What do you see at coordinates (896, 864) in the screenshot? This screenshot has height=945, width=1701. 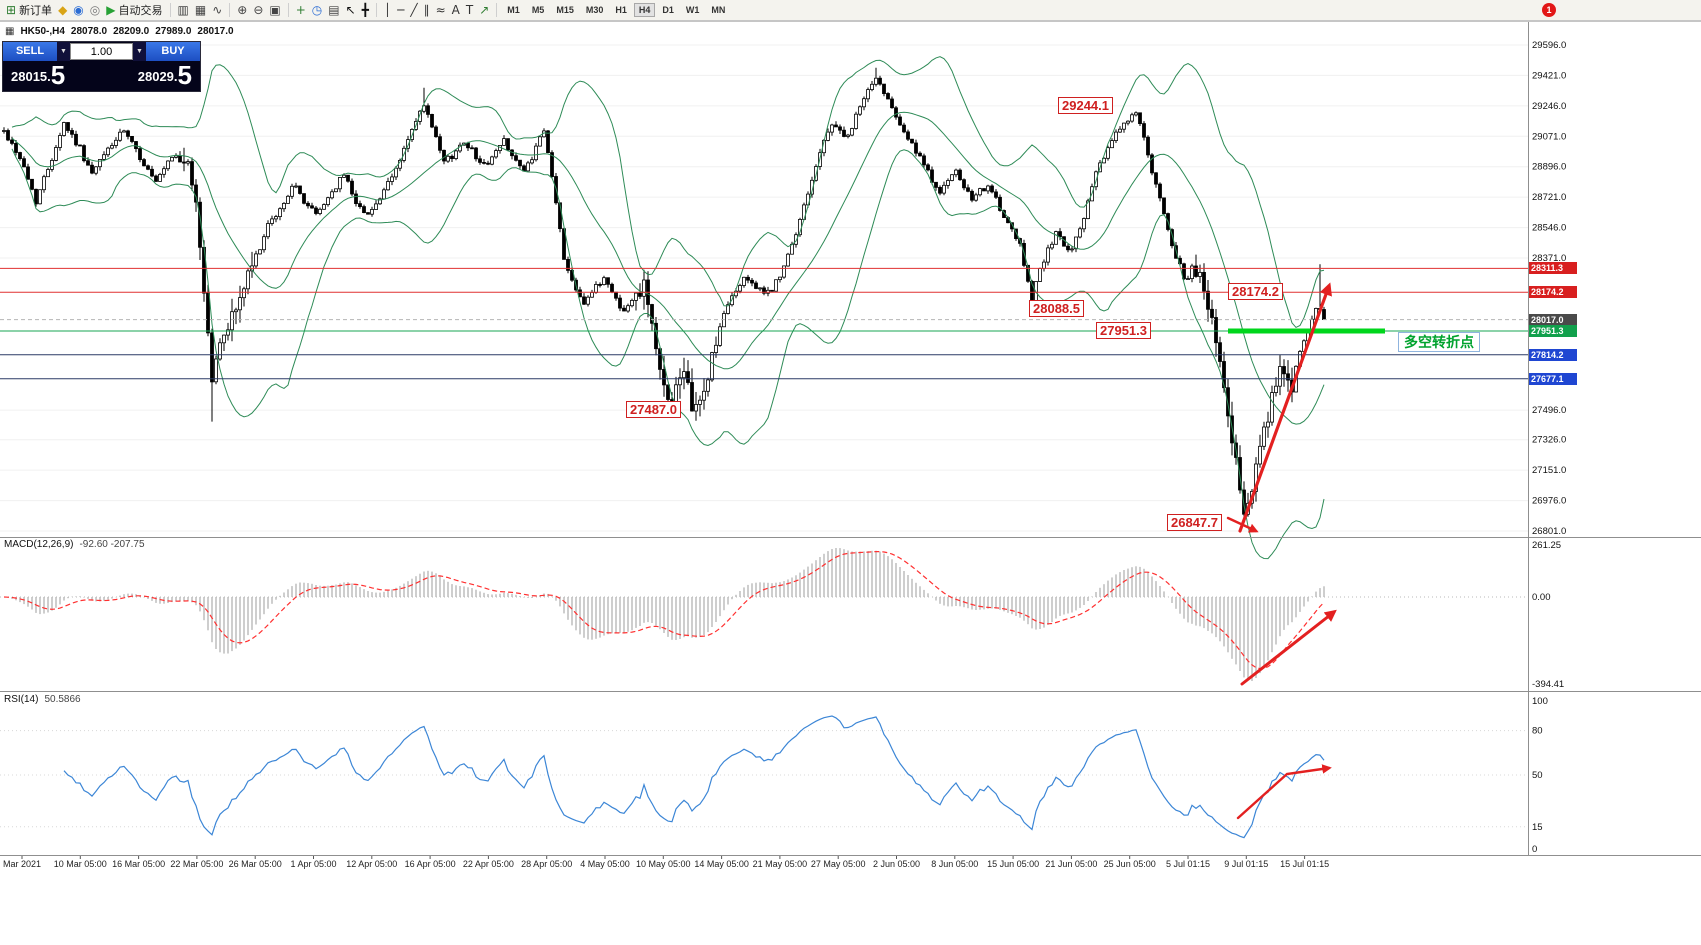 I see `svg-text: 2 Jun 05:00` at bounding box center [896, 864].